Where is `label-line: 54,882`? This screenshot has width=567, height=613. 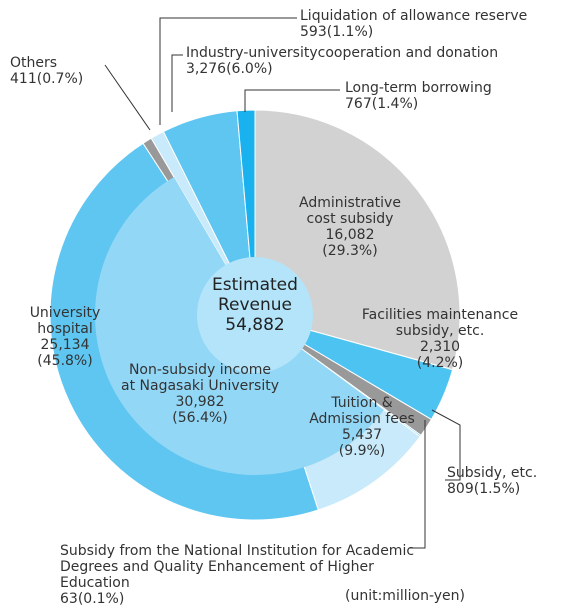
label-line: 54,882 is located at coordinates (255, 325).